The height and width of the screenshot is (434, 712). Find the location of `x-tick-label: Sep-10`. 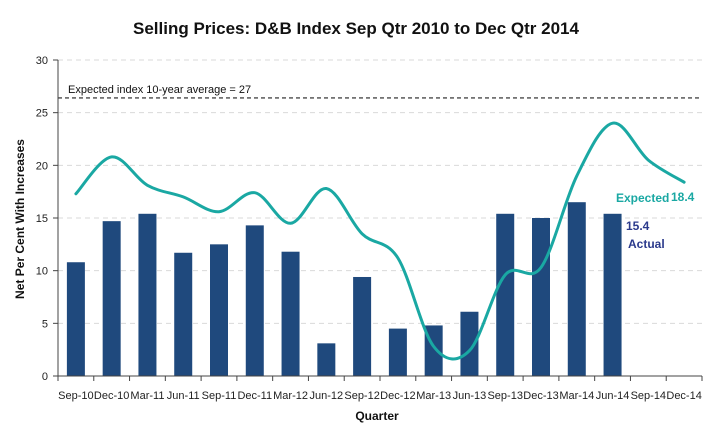

x-tick-label: Sep-10 is located at coordinates (75, 396).